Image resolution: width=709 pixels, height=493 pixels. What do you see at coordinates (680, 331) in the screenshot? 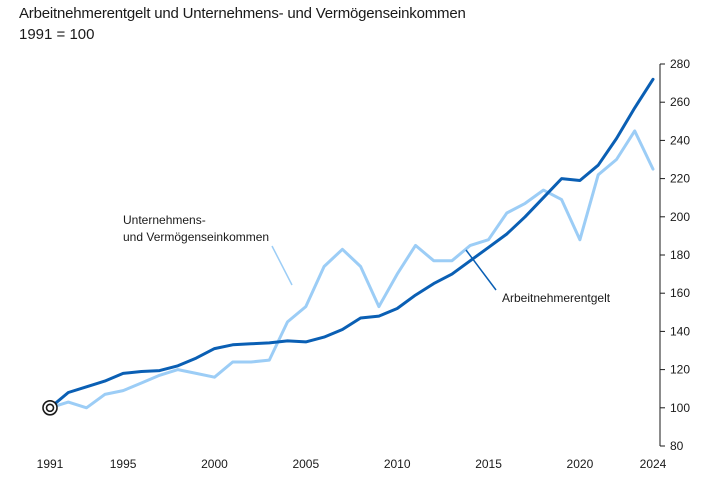
I see `y-tick-label: 140` at bounding box center [680, 331].